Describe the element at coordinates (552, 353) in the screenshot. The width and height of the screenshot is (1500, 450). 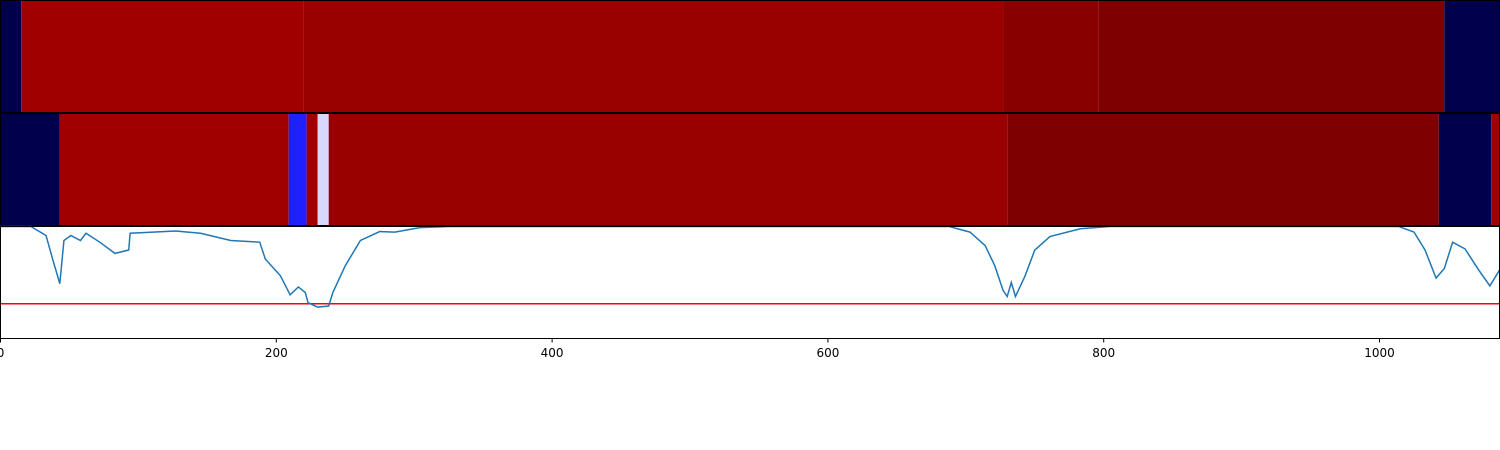
I see `x-tick-label: 400` at that location.